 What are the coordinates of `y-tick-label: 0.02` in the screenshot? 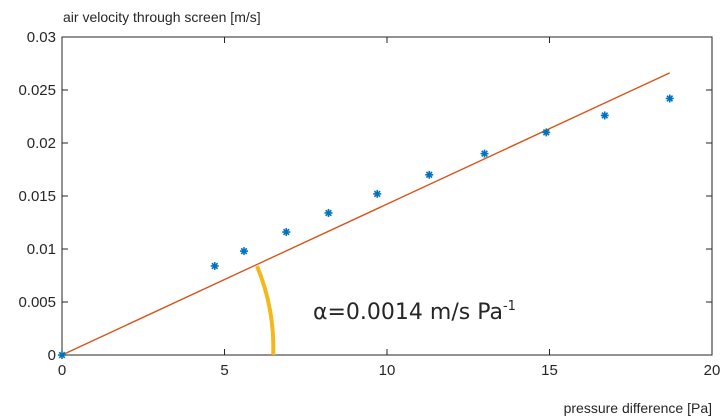 It's located at (41, 143).